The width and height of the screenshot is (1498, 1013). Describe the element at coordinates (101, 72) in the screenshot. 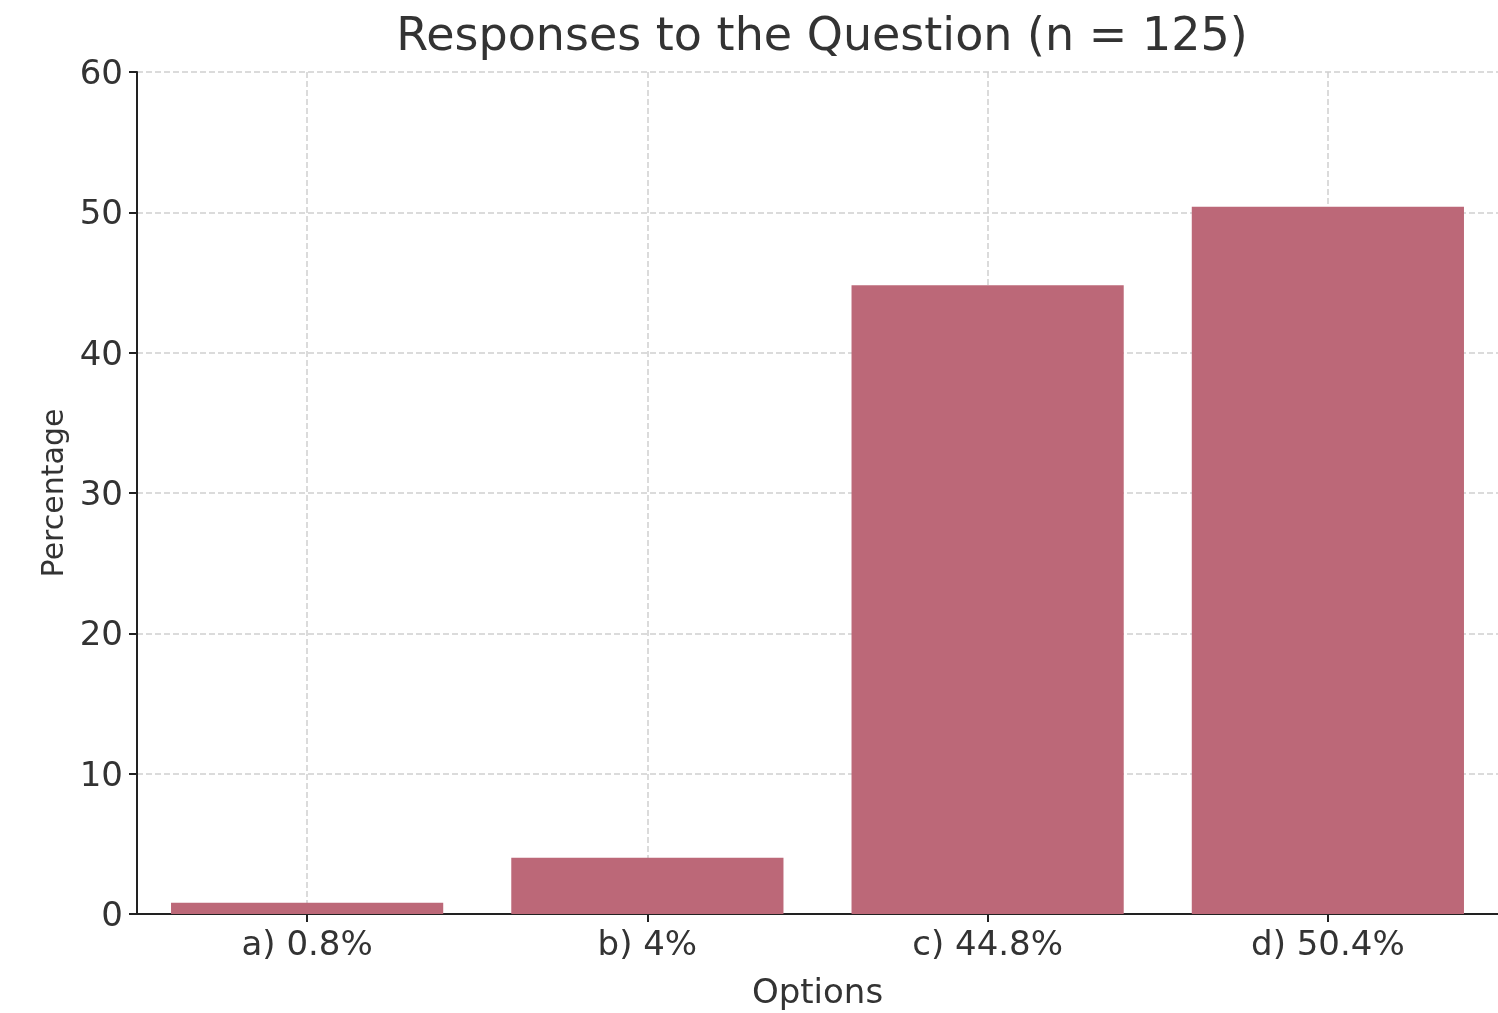

I see `y-tick-label: 60` at that location.